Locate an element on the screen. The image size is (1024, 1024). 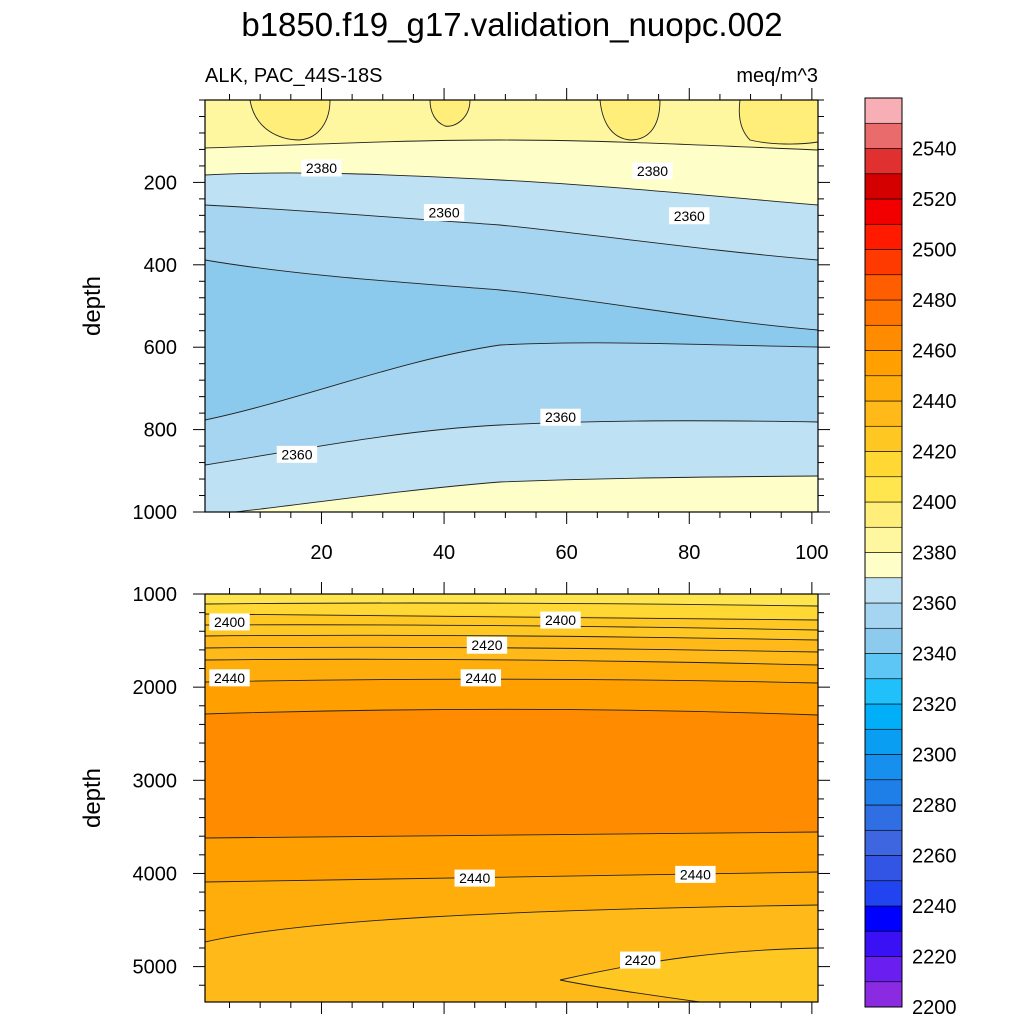
colorbar-label: 2440 is located at coordinates (934, 402).